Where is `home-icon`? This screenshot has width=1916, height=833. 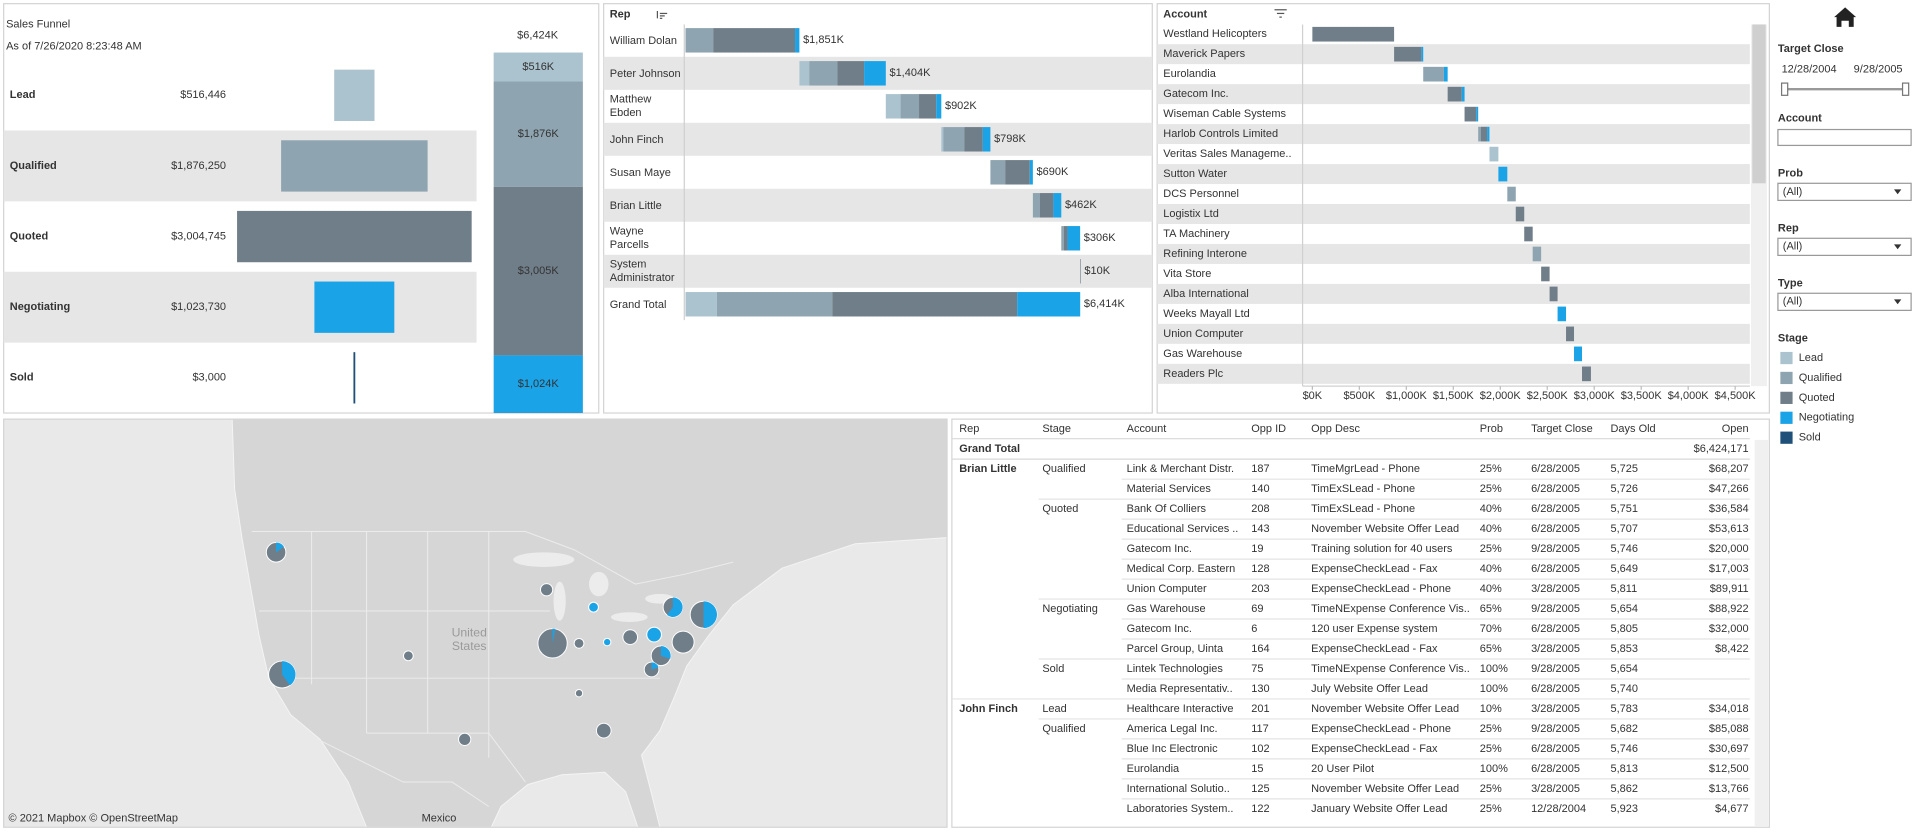 home-icon is located at coordinates (1845, 17).